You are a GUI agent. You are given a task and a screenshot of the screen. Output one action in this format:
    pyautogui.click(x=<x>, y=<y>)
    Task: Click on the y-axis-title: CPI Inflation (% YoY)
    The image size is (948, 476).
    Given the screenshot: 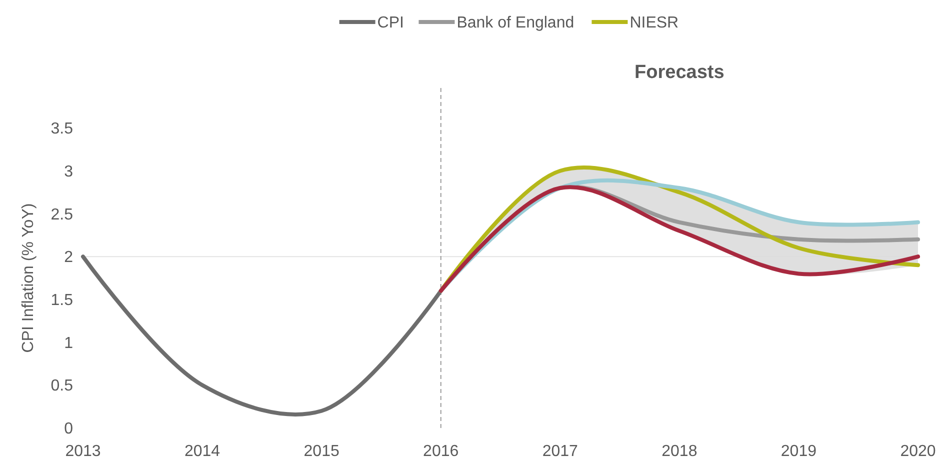 What is the action you would take?
    pyautogui.click(x=28, y=278)
    